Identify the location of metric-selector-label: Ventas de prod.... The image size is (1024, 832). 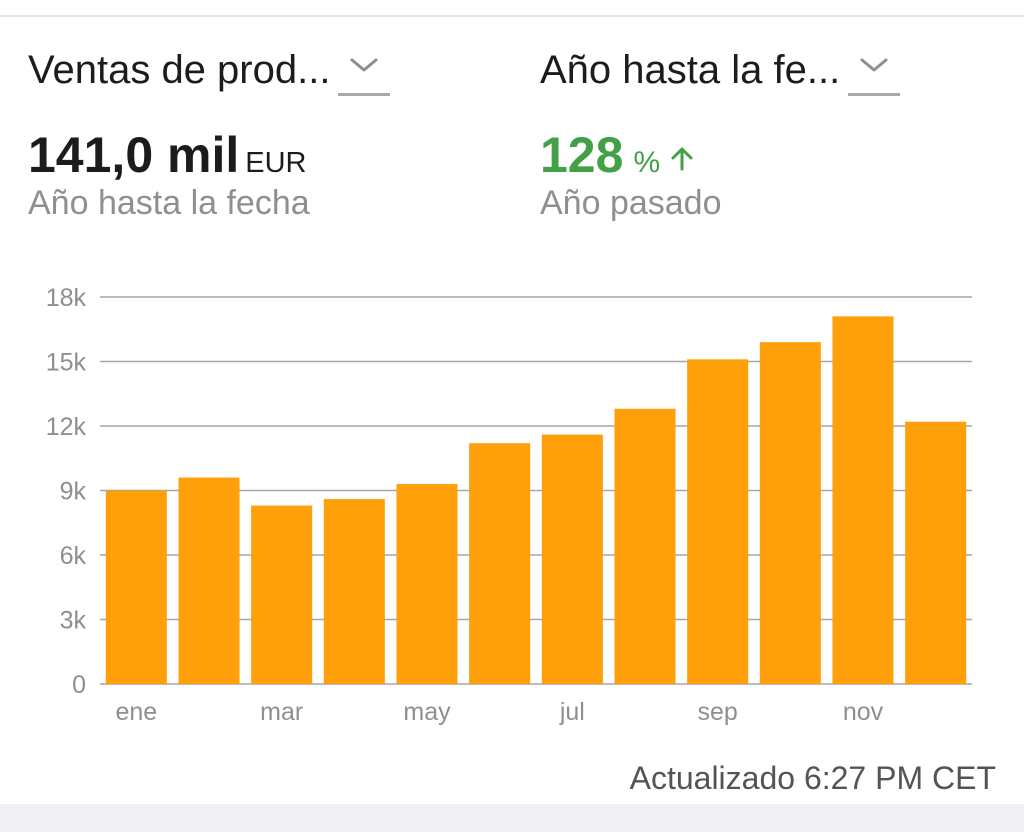
(179, 70).